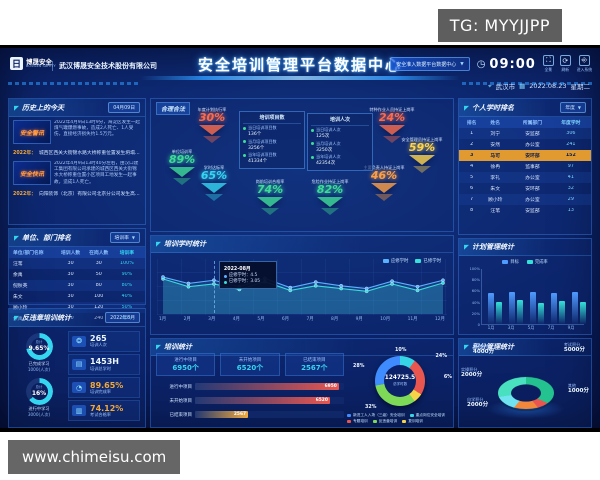  Describe the element at coordinates (122, 317) in the screenshot. I see `anti-violation-month-badge: 2022年8月` at that location.